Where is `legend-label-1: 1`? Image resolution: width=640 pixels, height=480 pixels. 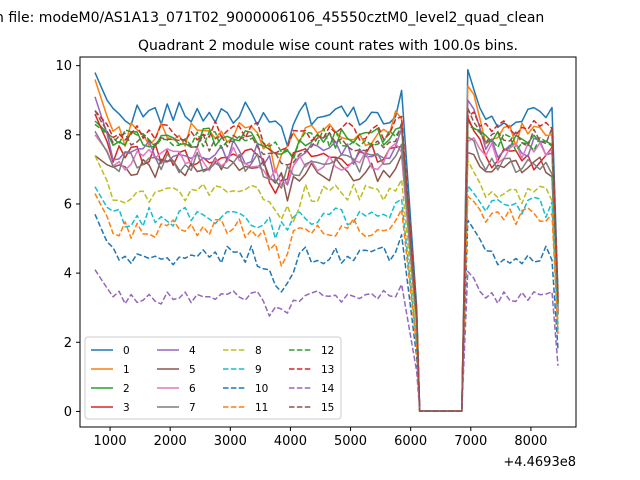
legend-label-1: 1 is located at coordinates (126, 370).